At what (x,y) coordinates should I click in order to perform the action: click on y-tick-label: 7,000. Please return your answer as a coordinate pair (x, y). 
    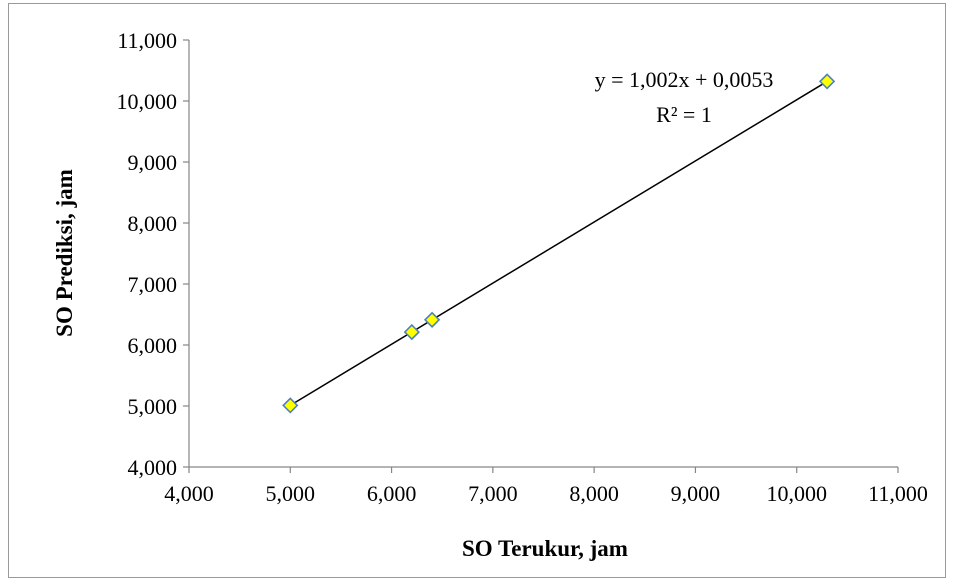
    Looking at the image, I should click on (153, 284).